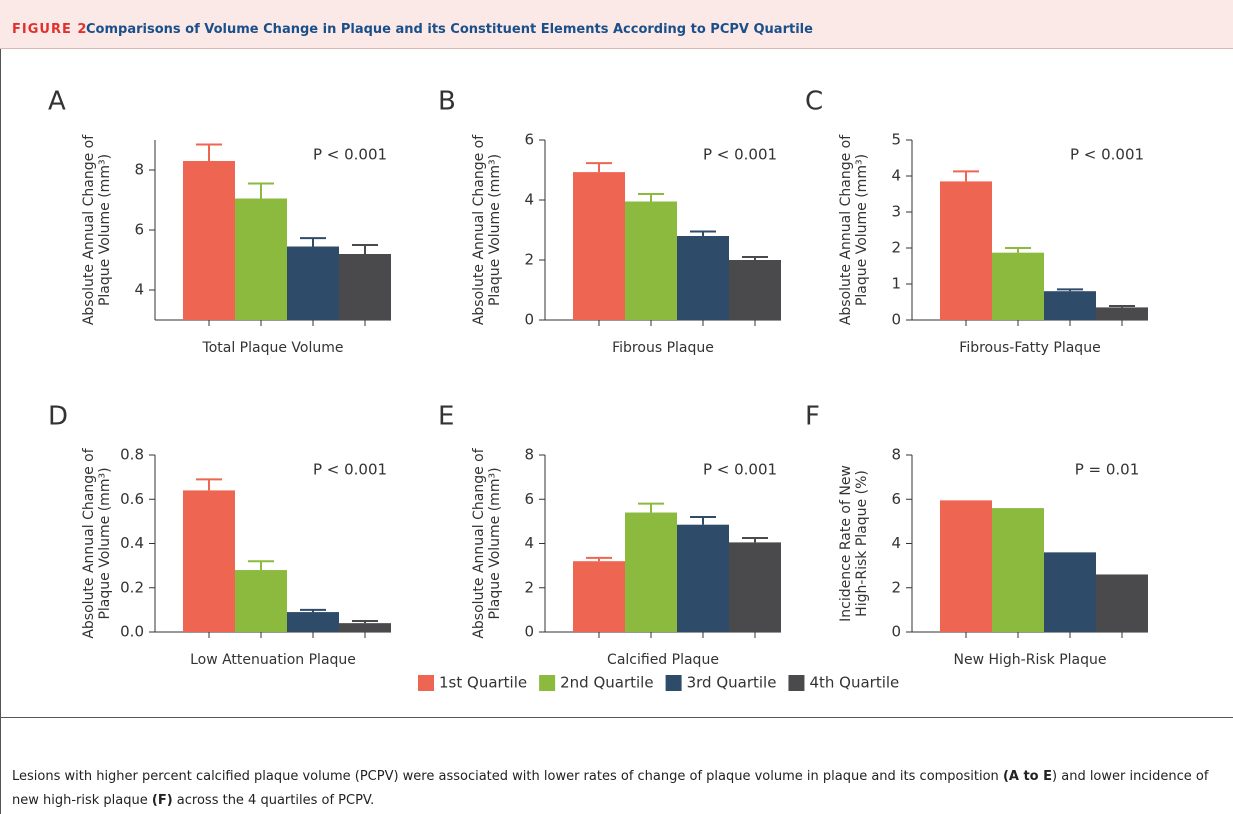 Image resolution: width=1233 pixels, height=814 pixels. Describe the element at coordinates (663, 348) in the screenshot. I see `x-axis-label: Fibrous Plaque` at that location.